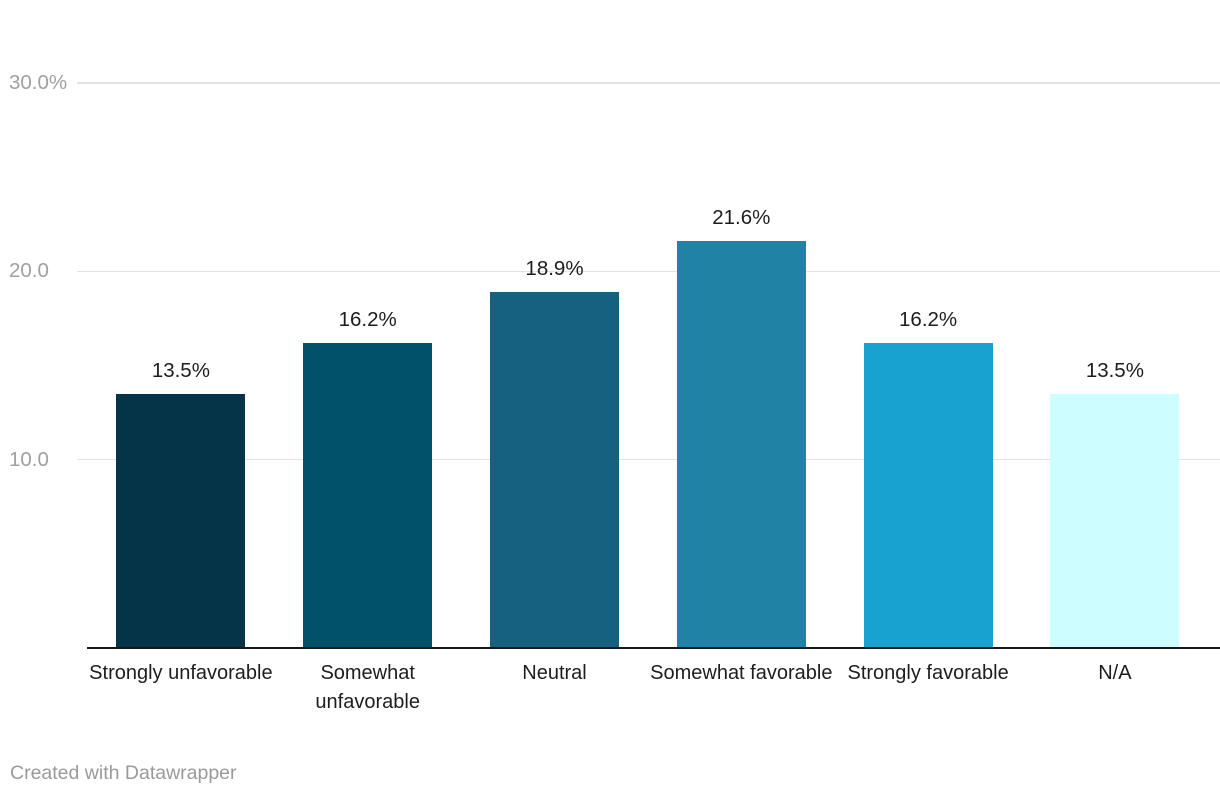  What do you see at coordinates (38, 83) in the screenshot?
I see `y-axis-tick-label: 30.0%` at bounding box center [38, 83].